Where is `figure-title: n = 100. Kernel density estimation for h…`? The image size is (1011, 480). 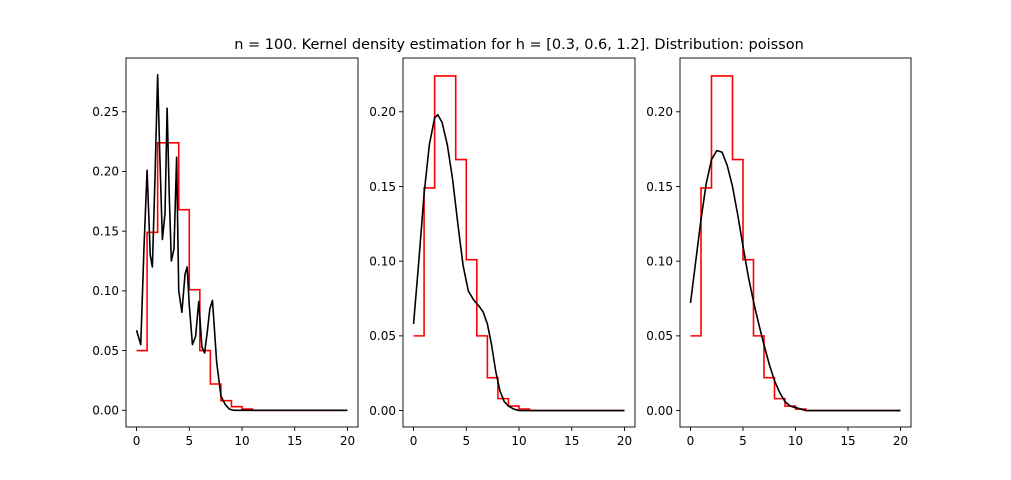
figure-title: n = 100. Kernel density estimation for h… is located at coordinates (519, 45).